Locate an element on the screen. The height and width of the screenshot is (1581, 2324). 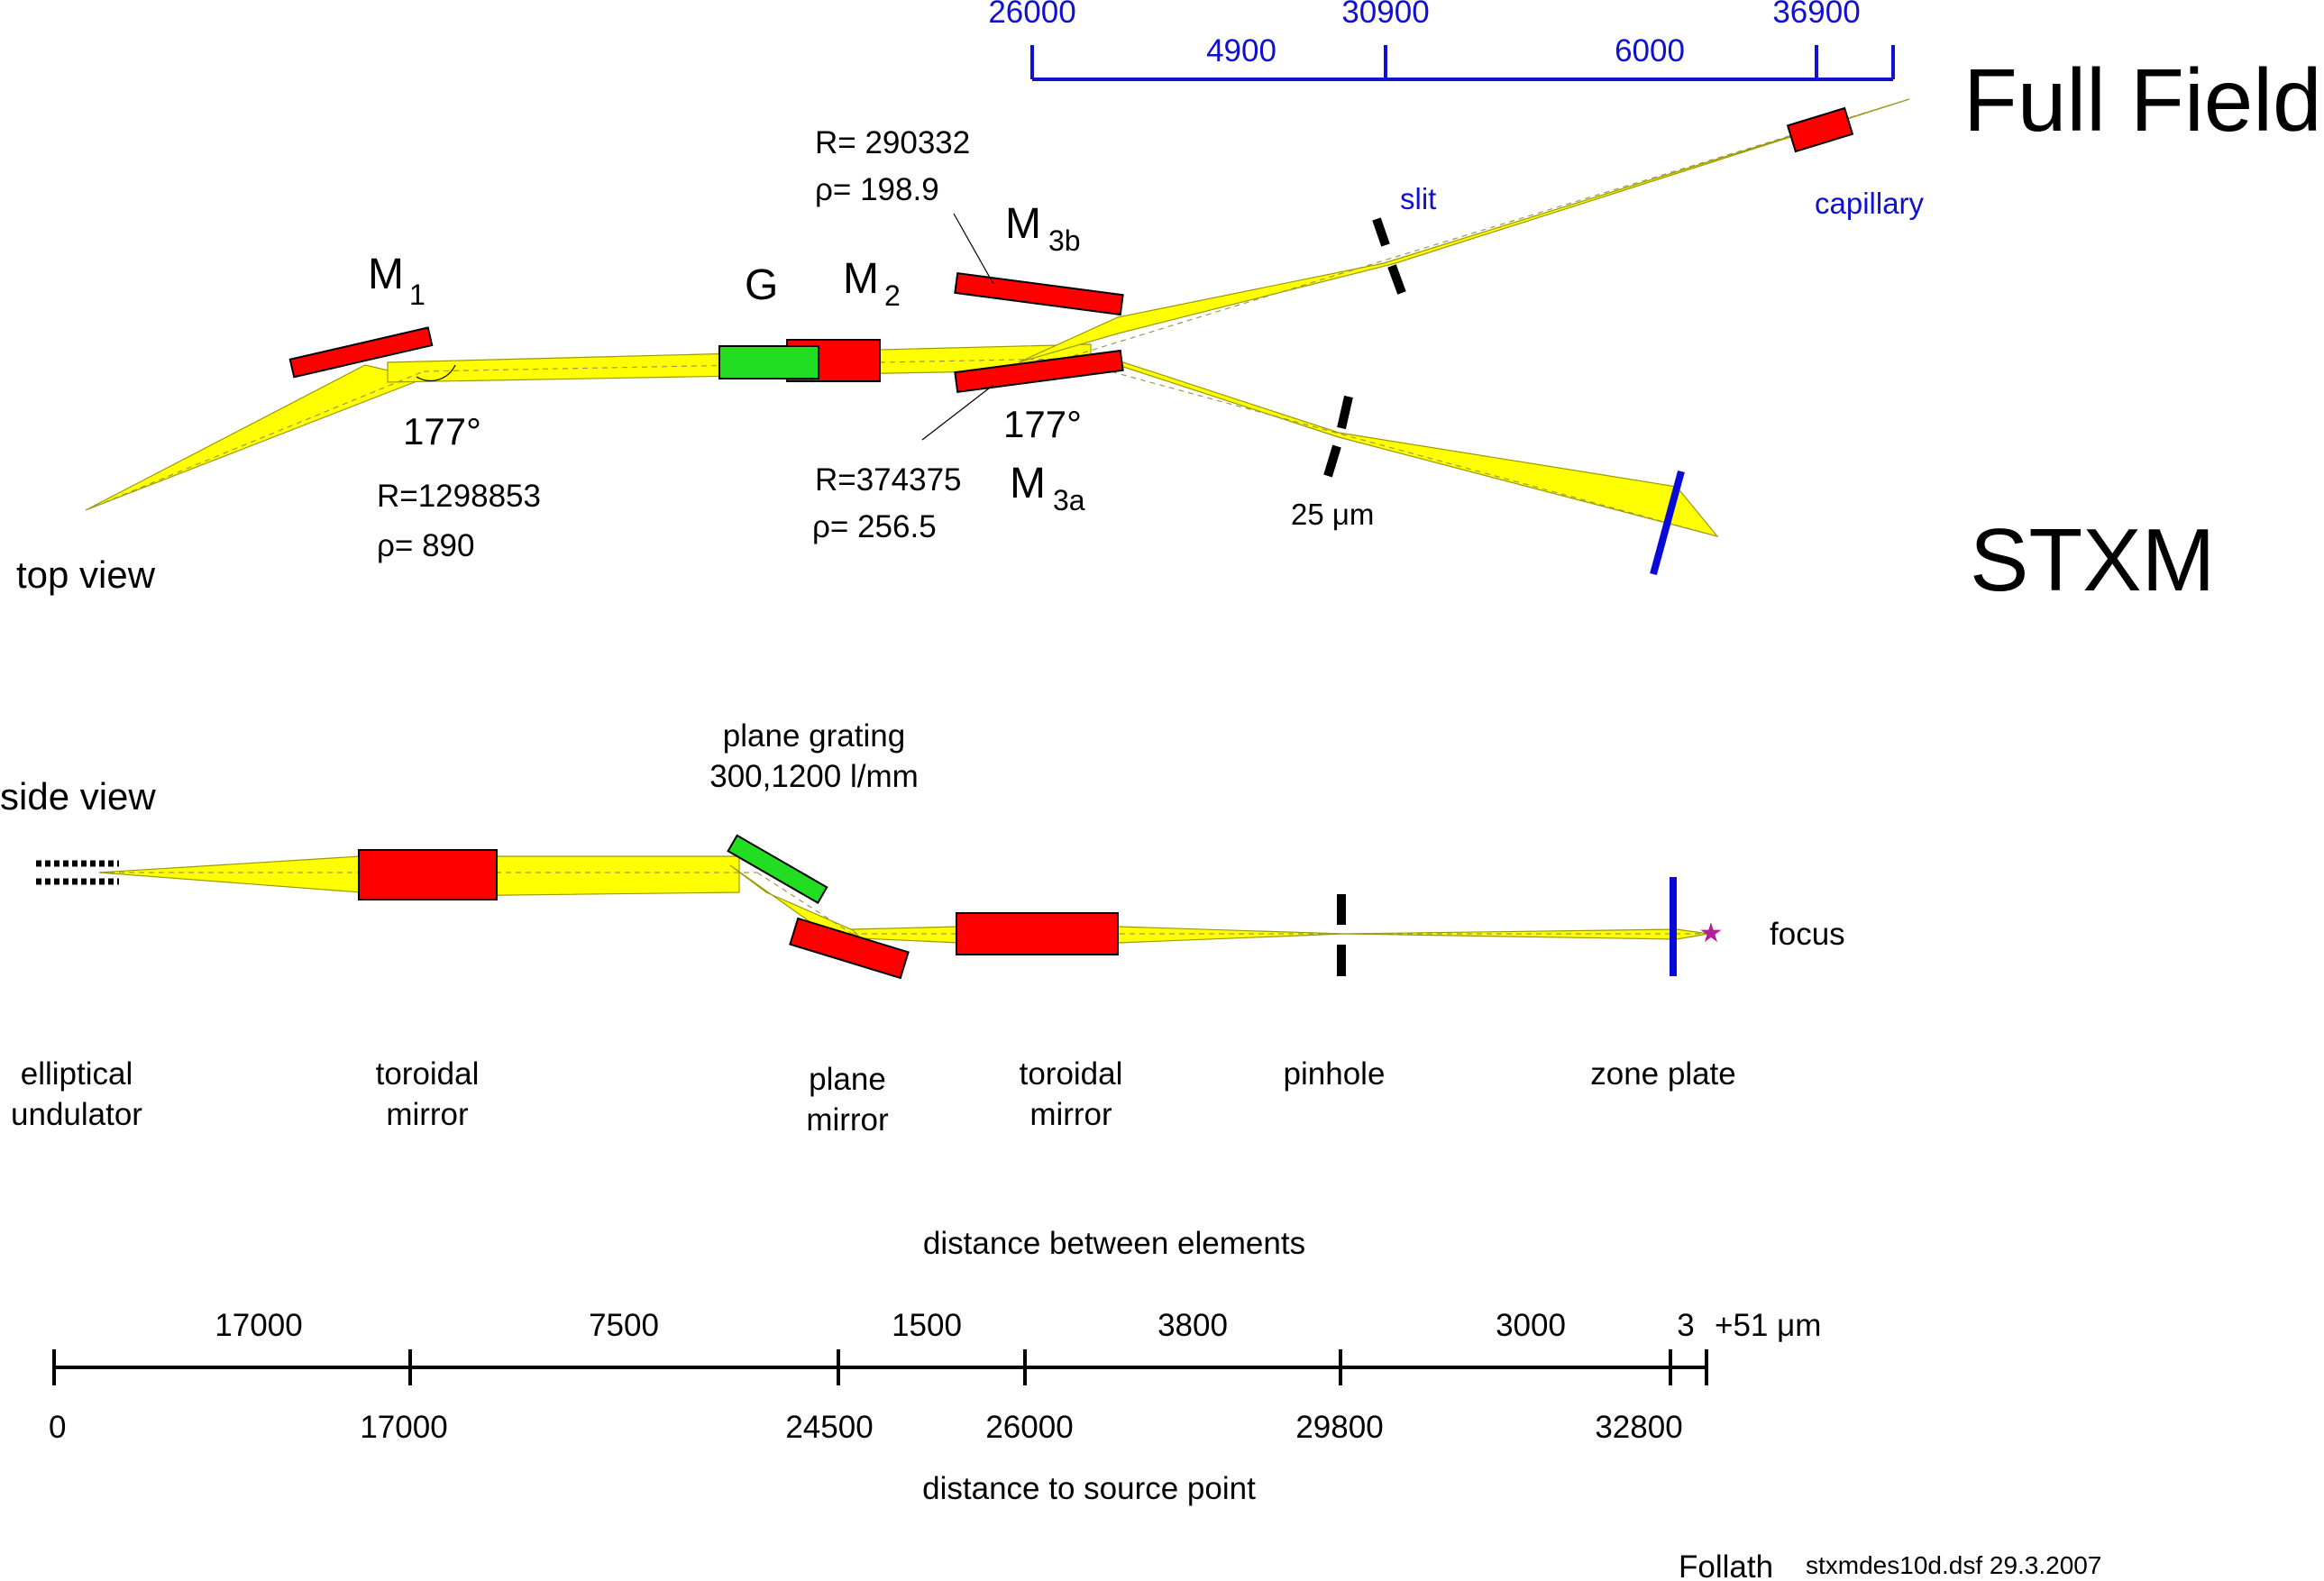
focus-label: focus is located at coordinates (1807, 934).